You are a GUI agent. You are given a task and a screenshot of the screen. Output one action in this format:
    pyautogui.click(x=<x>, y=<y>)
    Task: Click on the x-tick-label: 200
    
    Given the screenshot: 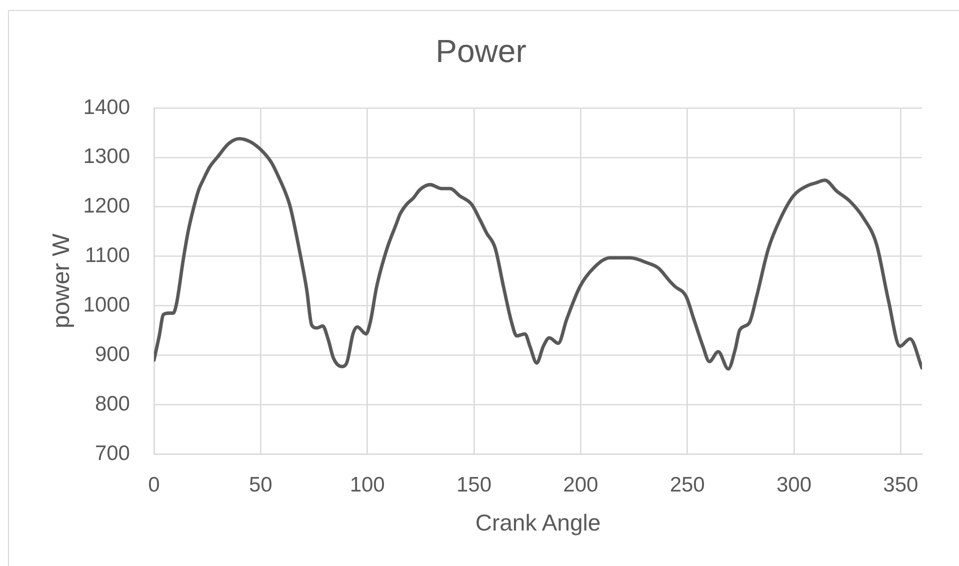 What is the action you would take?
    pyautogui.click(x=580, y=484)
    